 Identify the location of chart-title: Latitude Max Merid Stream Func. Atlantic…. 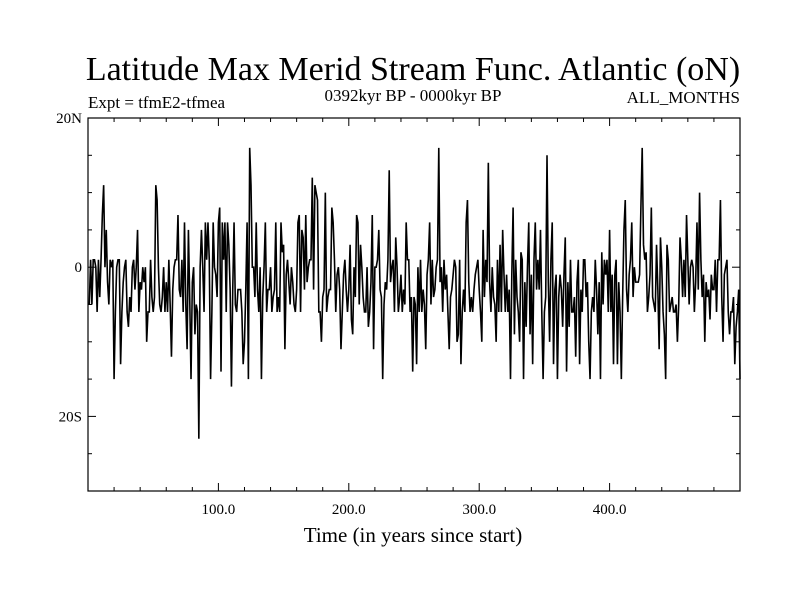
(413, 69).